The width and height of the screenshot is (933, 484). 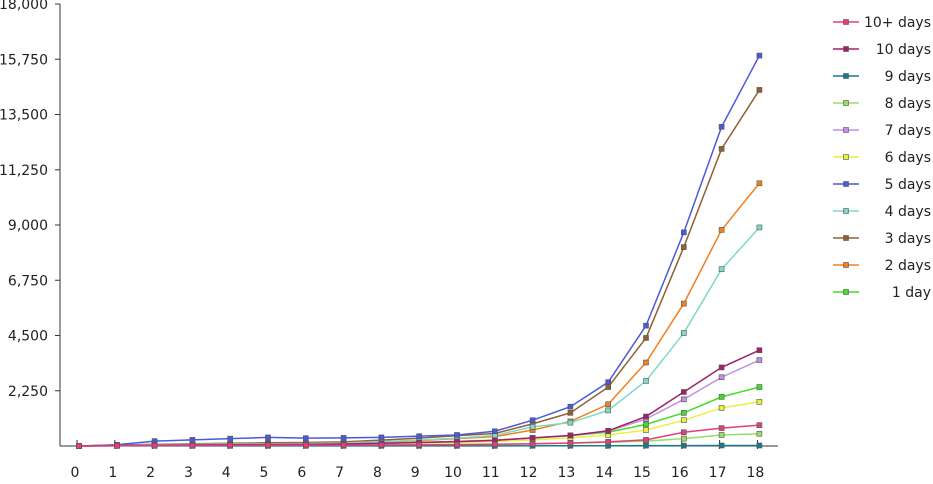 What do you see at coordinates (846, 211) in the screenshot?
I see `legend-marker-4-days` at bounding box center [846, 211].